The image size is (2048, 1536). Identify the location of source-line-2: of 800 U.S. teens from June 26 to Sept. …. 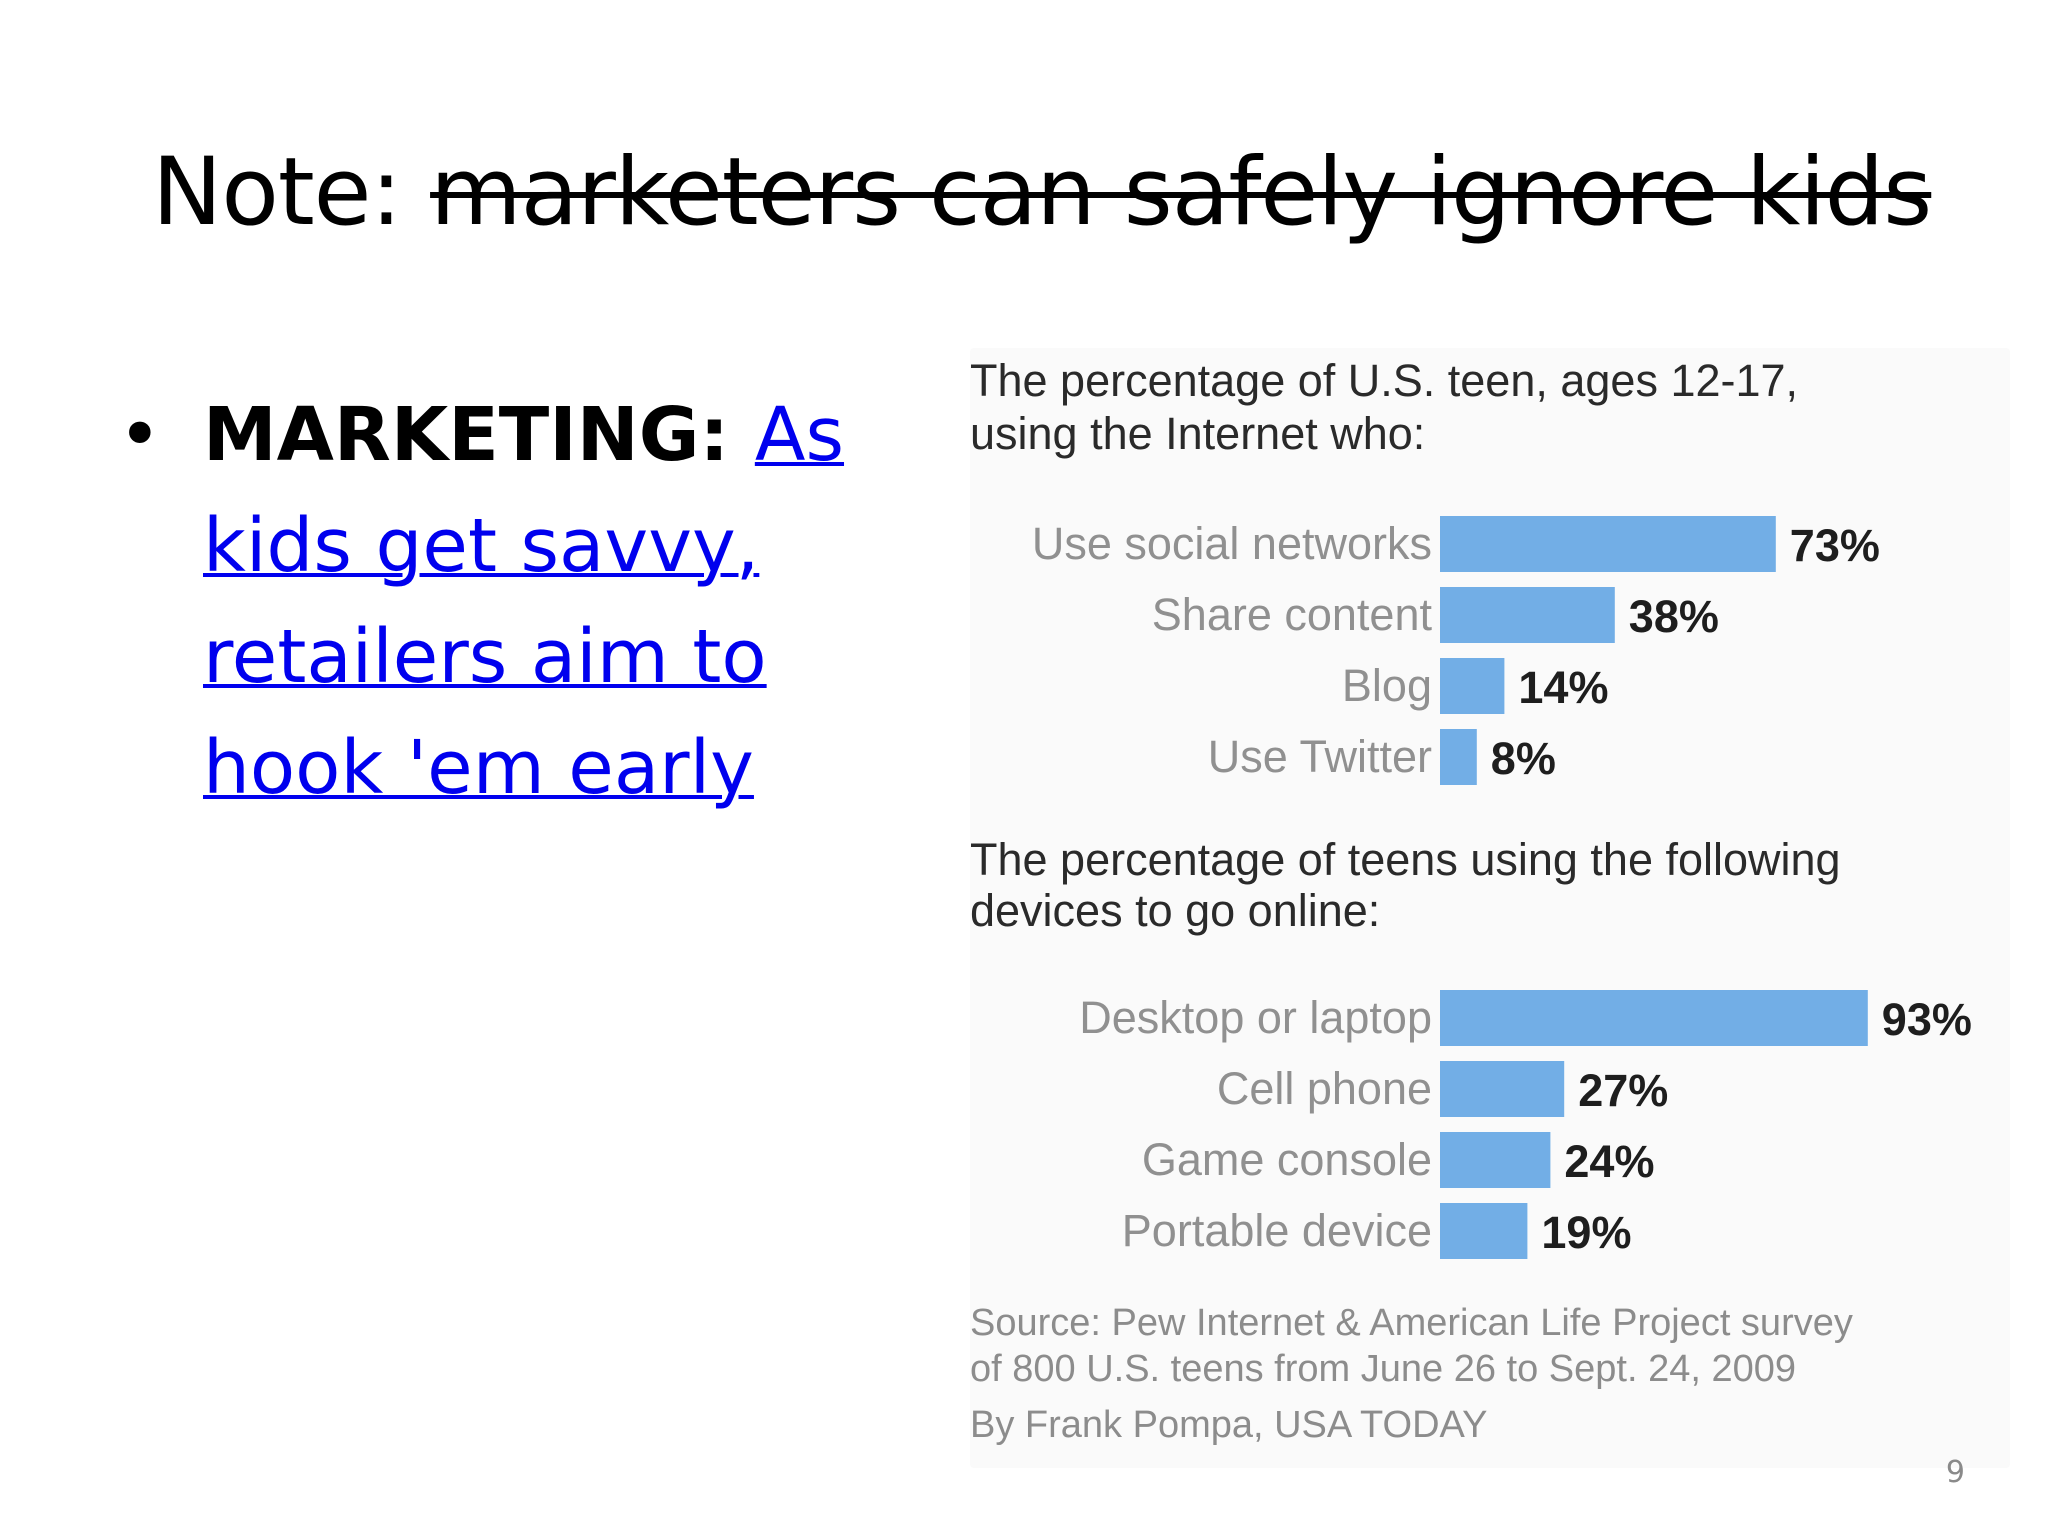
(1383, 1369).